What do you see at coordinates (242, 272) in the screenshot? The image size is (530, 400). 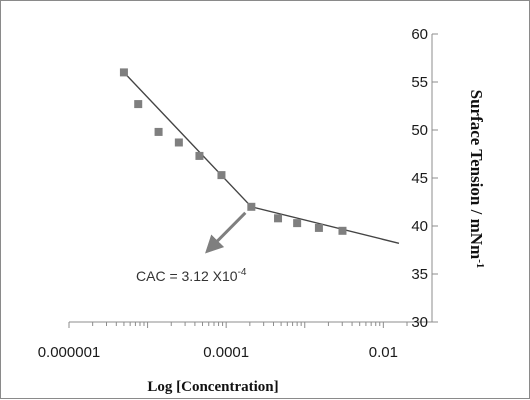 I see `cac-annotation-exponent: -4` at bounding box center [242, 272].